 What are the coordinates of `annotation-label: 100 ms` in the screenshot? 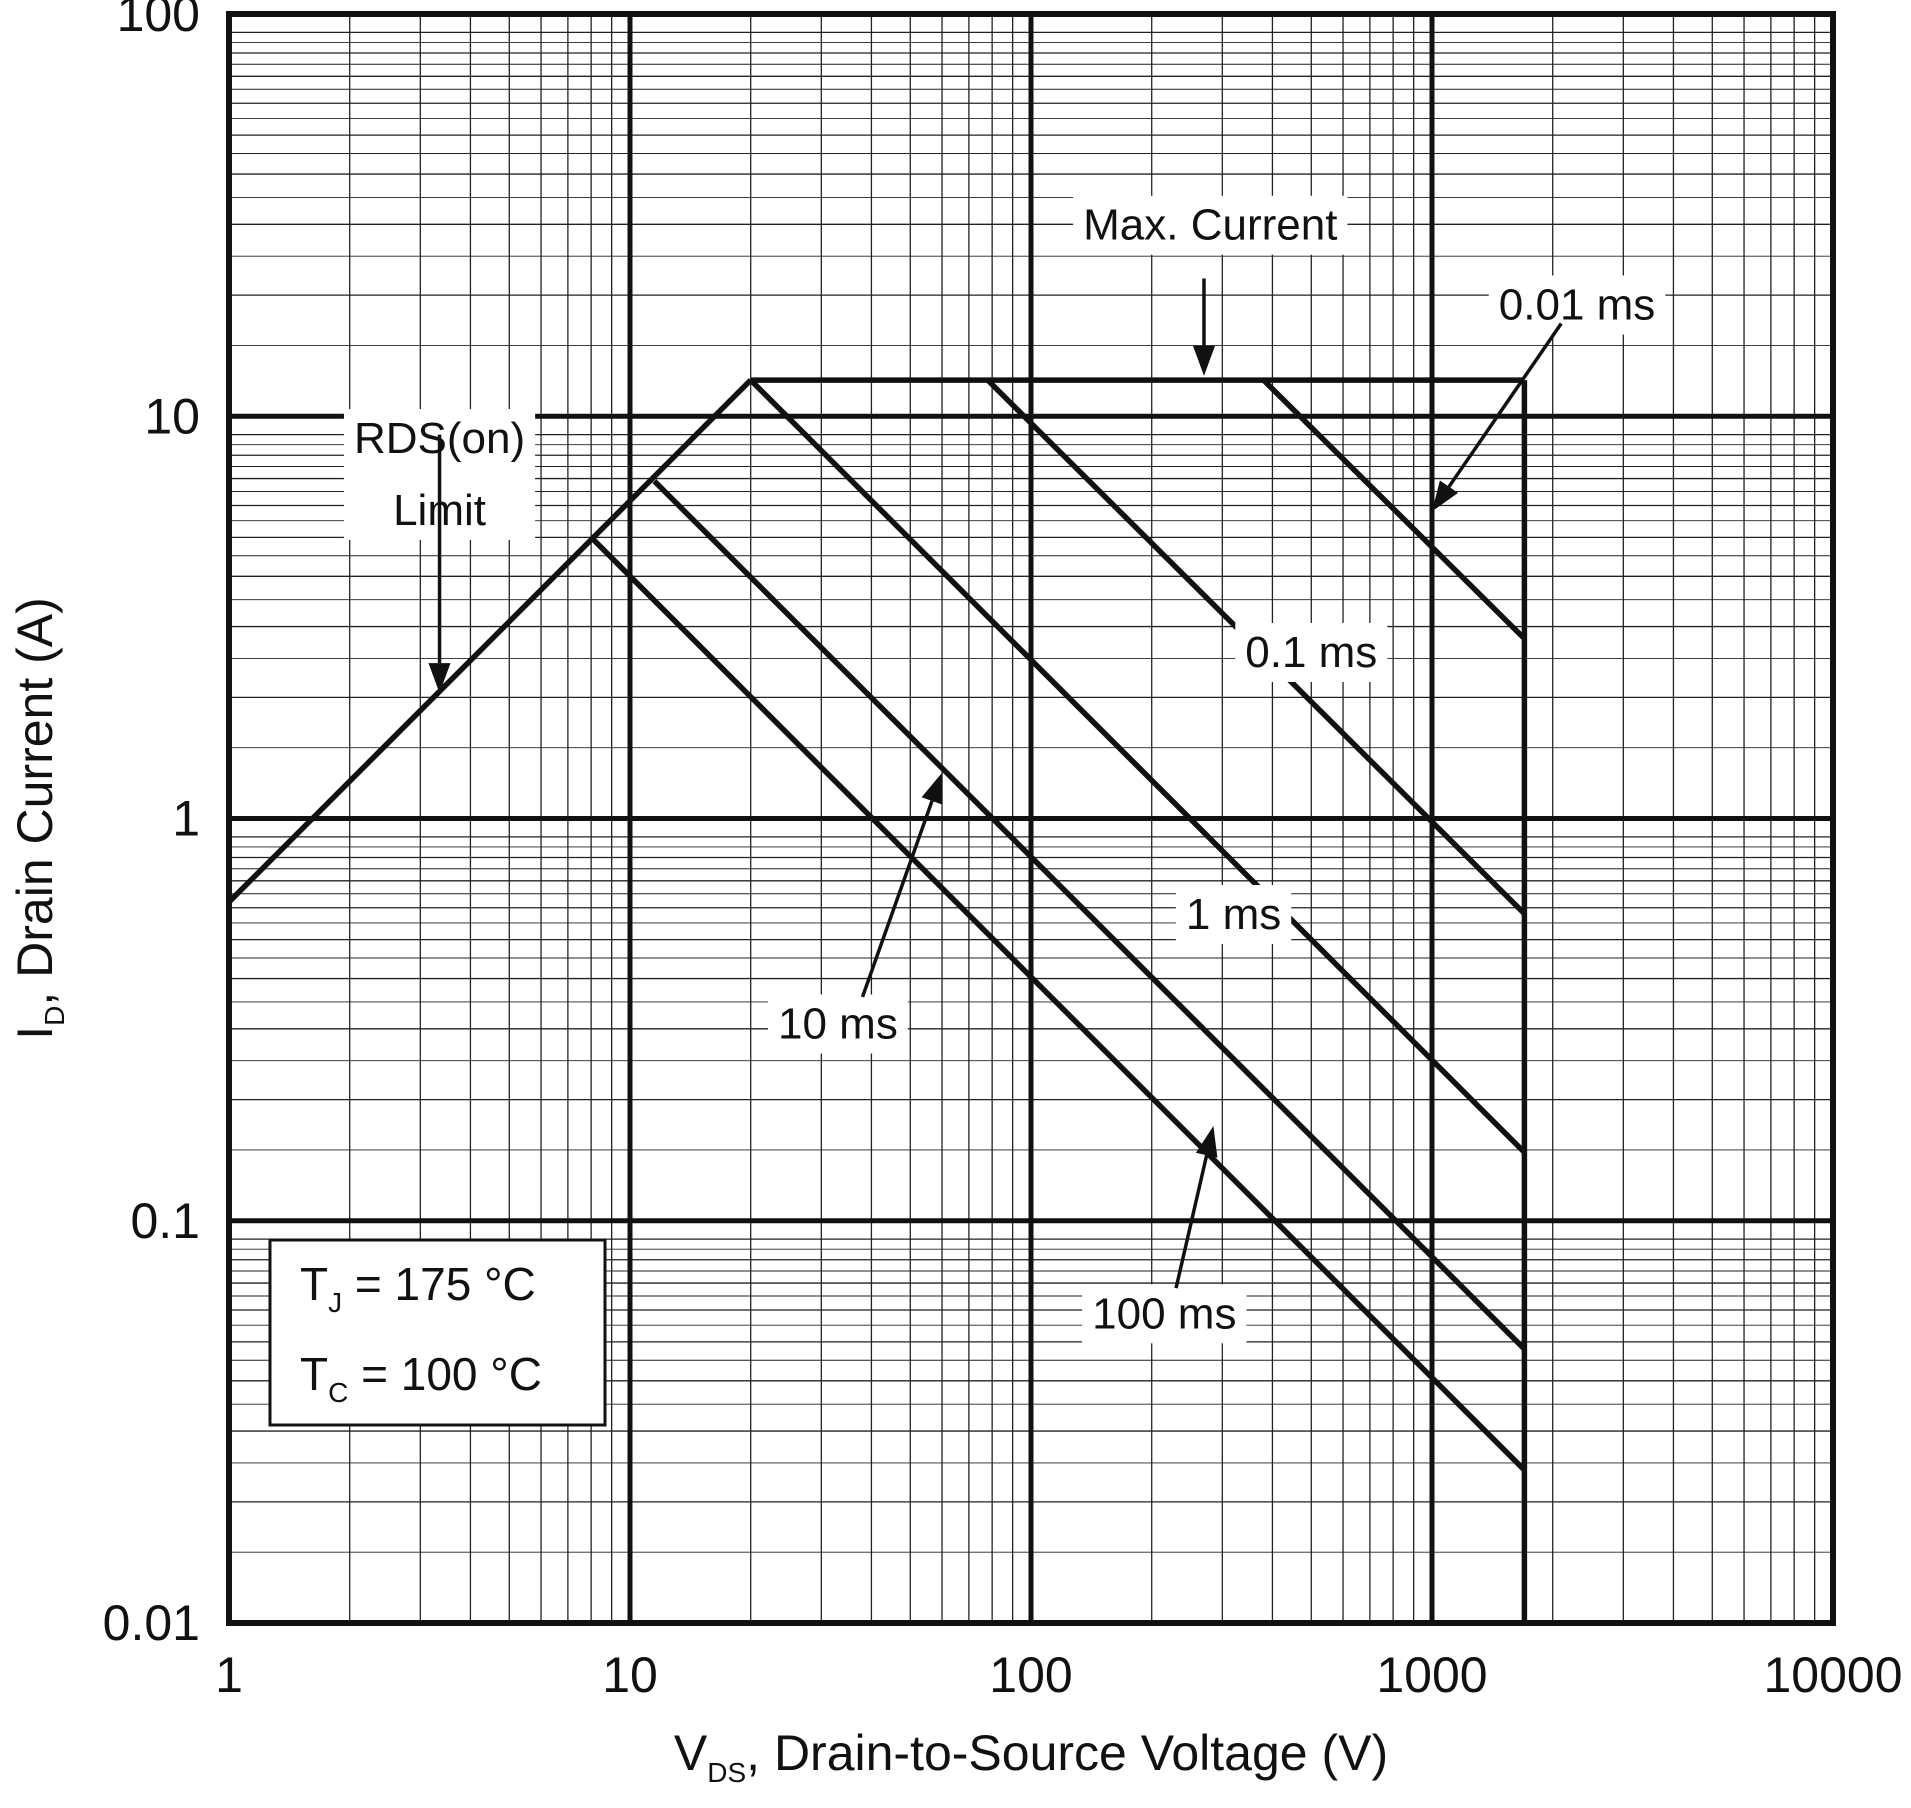 It's located at (1164, 1313).